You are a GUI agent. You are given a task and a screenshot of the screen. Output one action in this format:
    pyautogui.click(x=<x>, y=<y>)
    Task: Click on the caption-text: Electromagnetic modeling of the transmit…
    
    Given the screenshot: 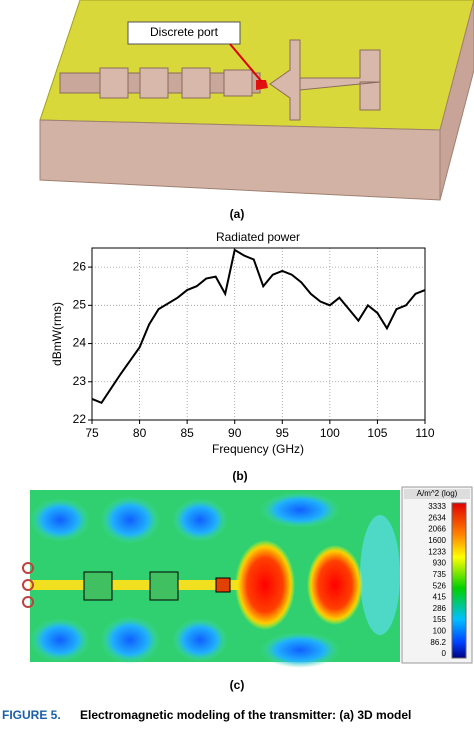 What is the action you would take?
    pyautogui.click(x=245, y=715)
    